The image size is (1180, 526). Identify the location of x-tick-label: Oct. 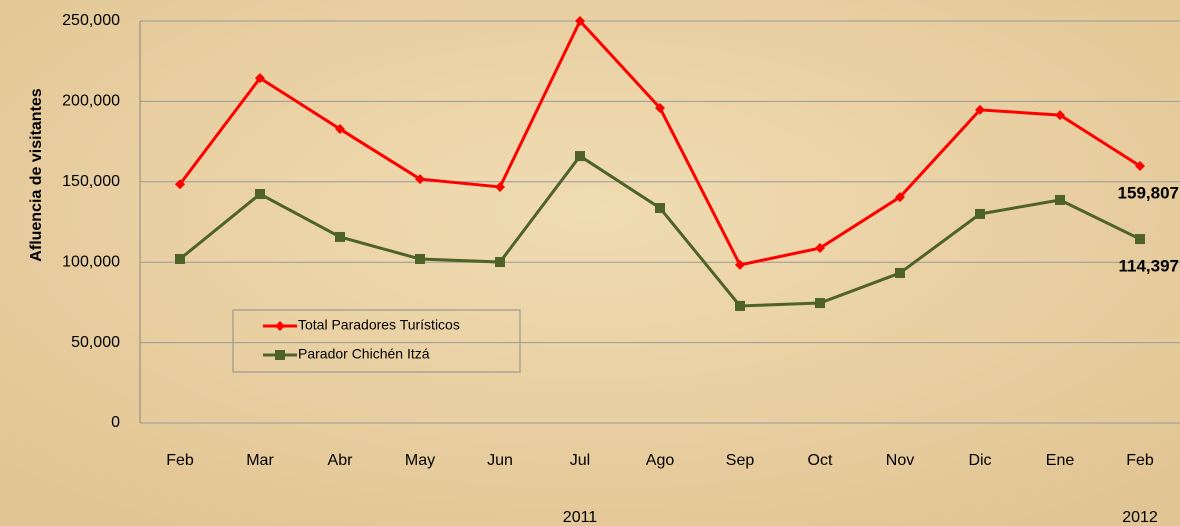
(820, 460).